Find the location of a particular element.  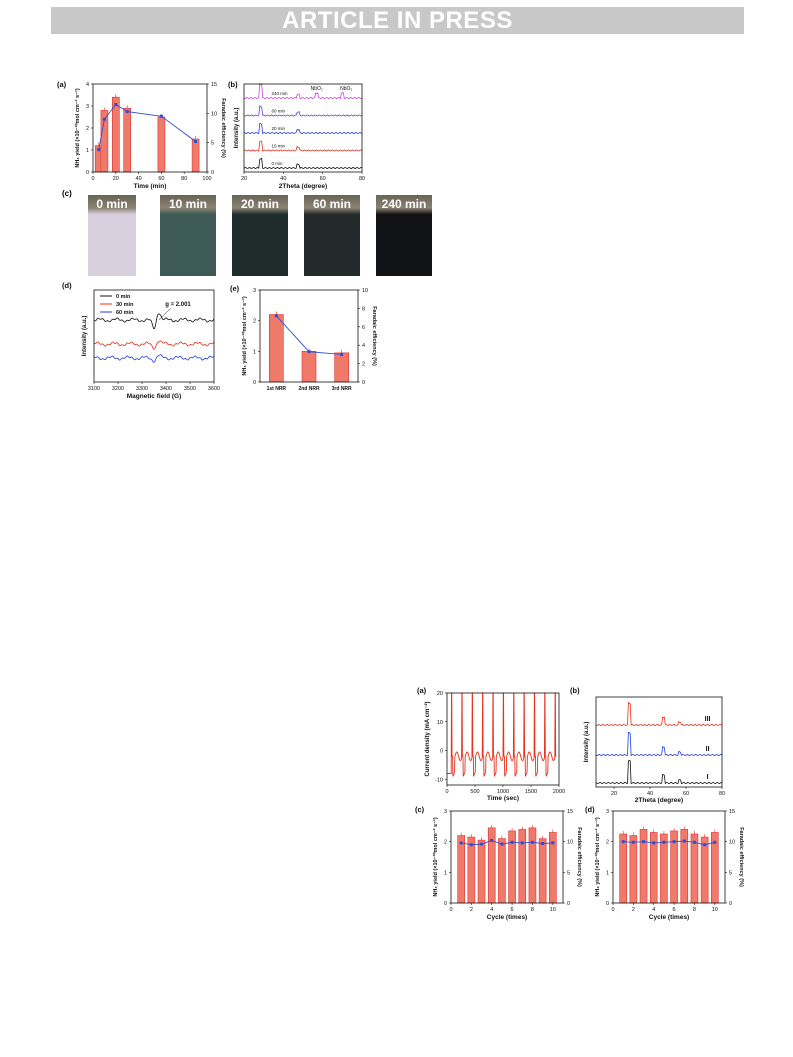

fig2d-rtick-label: 5 is located at coordinates (730, 873).